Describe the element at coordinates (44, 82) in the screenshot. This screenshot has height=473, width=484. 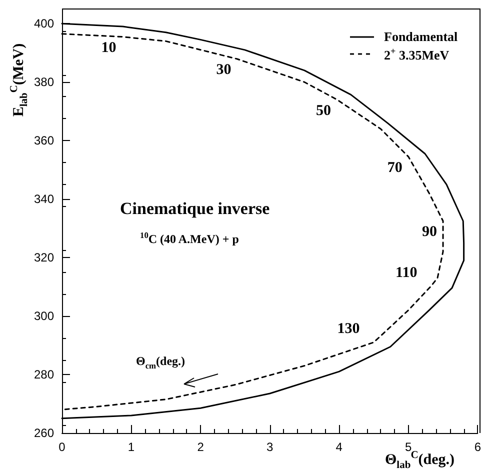
I see `y-tick-label: 380` at that location.